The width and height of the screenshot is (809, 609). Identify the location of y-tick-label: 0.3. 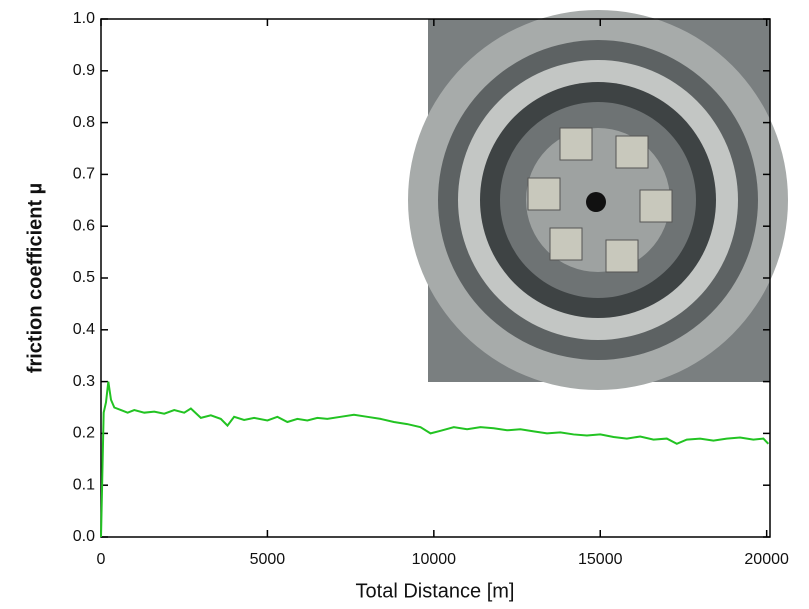
(84, 381).